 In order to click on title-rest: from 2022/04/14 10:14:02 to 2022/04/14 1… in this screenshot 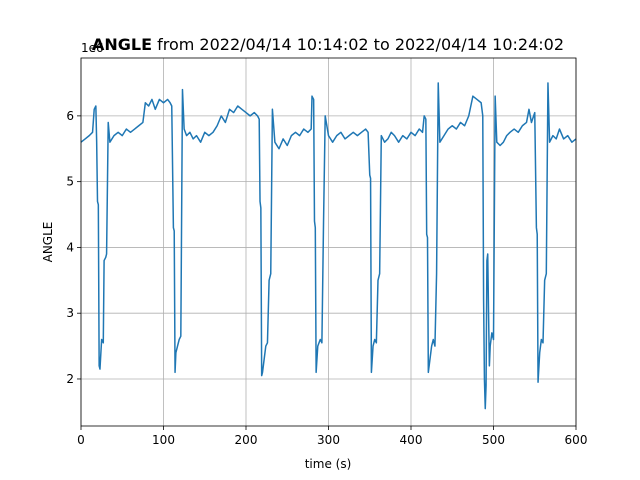, I will do `click(360, 44)`.